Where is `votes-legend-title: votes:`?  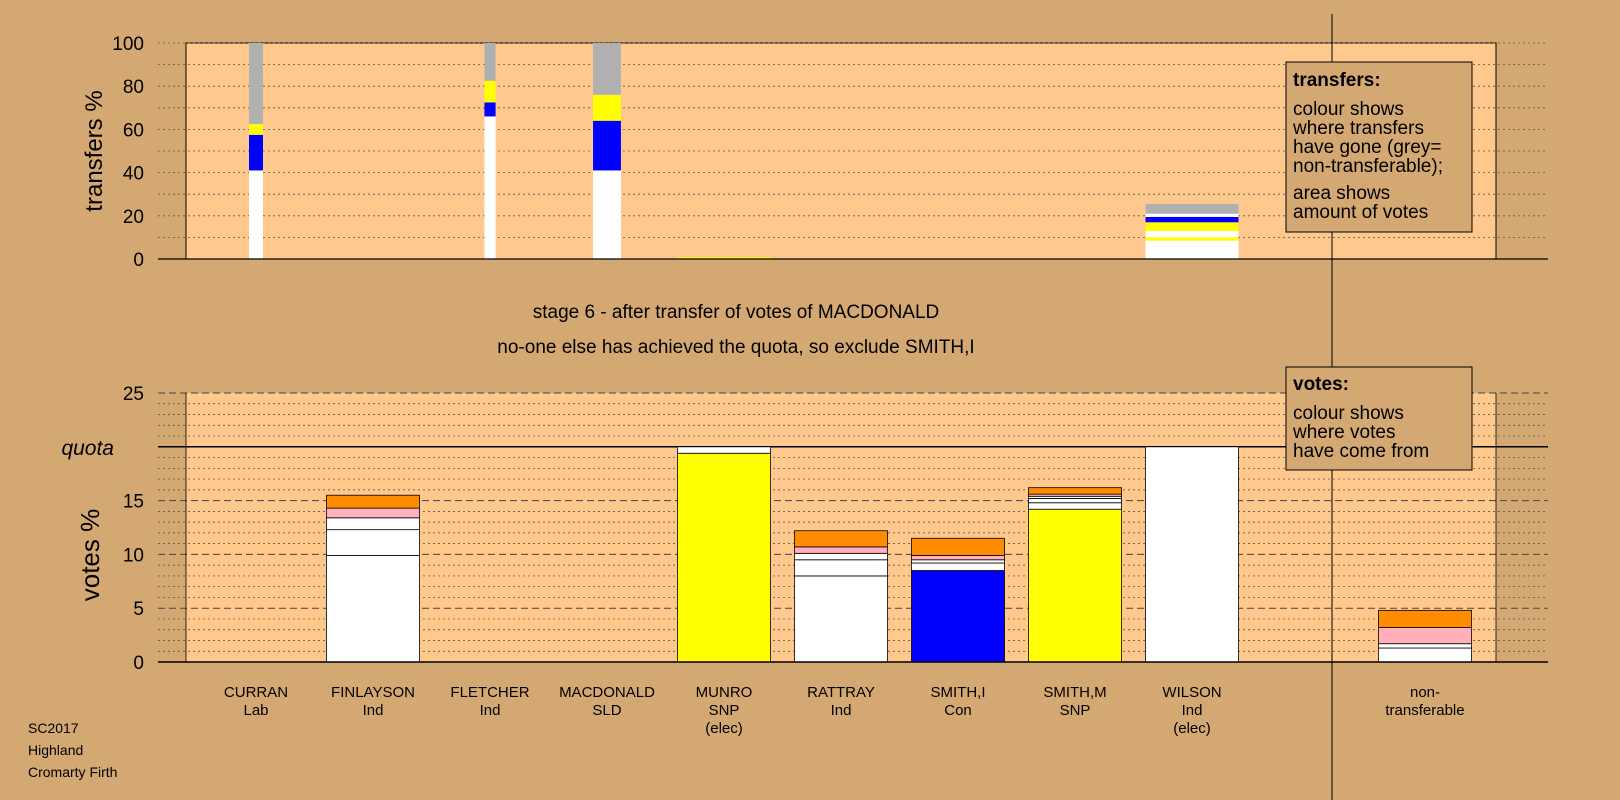 votes-legend-title: votes: is located at coordinates (1321, 384).